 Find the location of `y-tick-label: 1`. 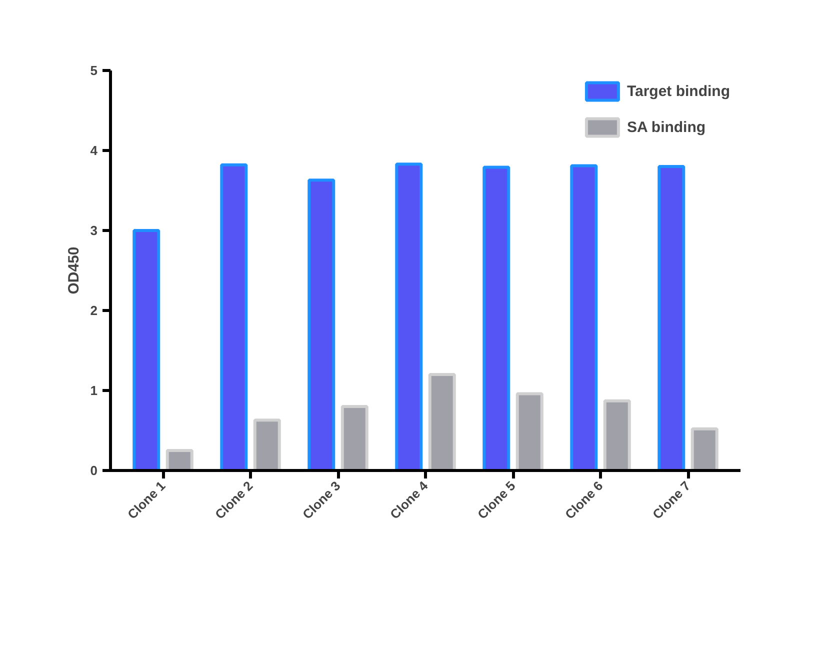

y-tick-label: 1 is located at coordinates (94, 390).